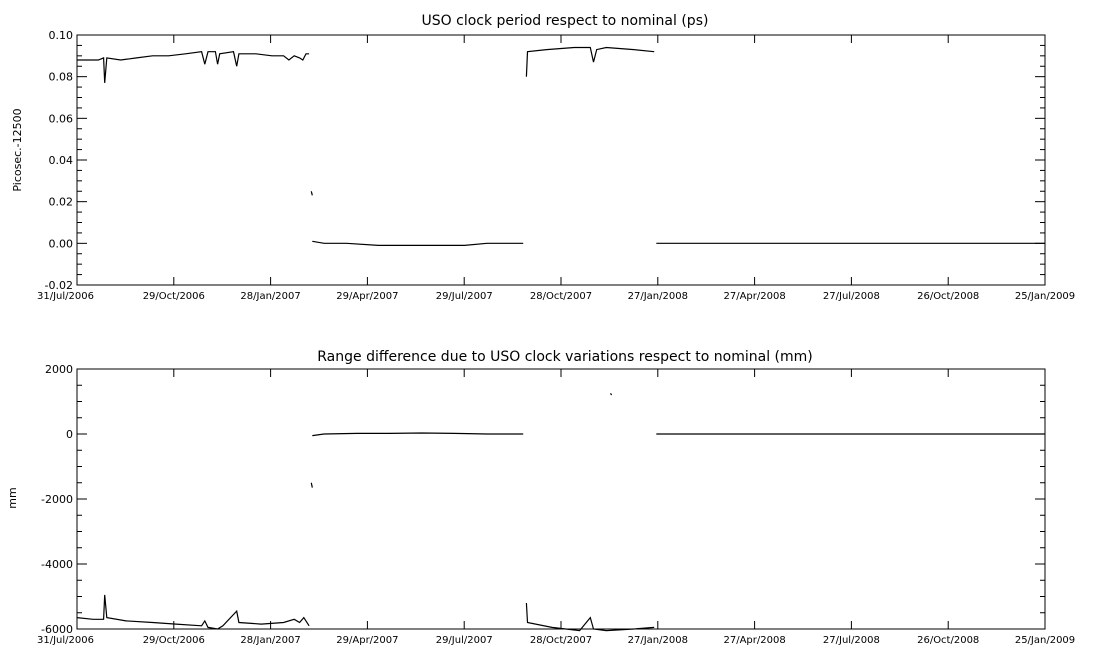 This screenshot has height=648, width=1099. I want to click on y-tick-label: 0.00, so click(61, 243).